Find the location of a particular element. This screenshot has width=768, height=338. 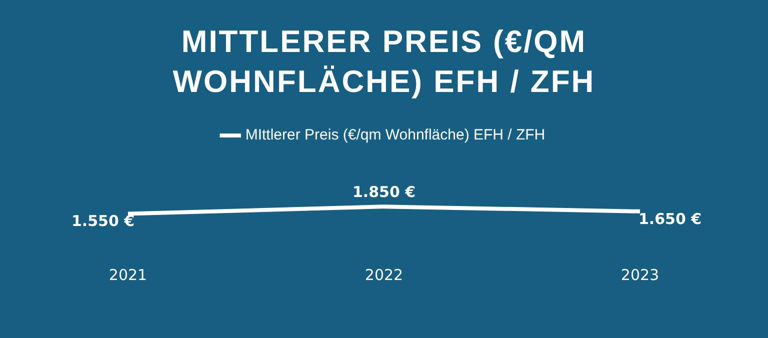

legend-label: MIttlerer Preis (€/qm Wohnfläche) EFH / ZFH is located at coordinates (395, 135).